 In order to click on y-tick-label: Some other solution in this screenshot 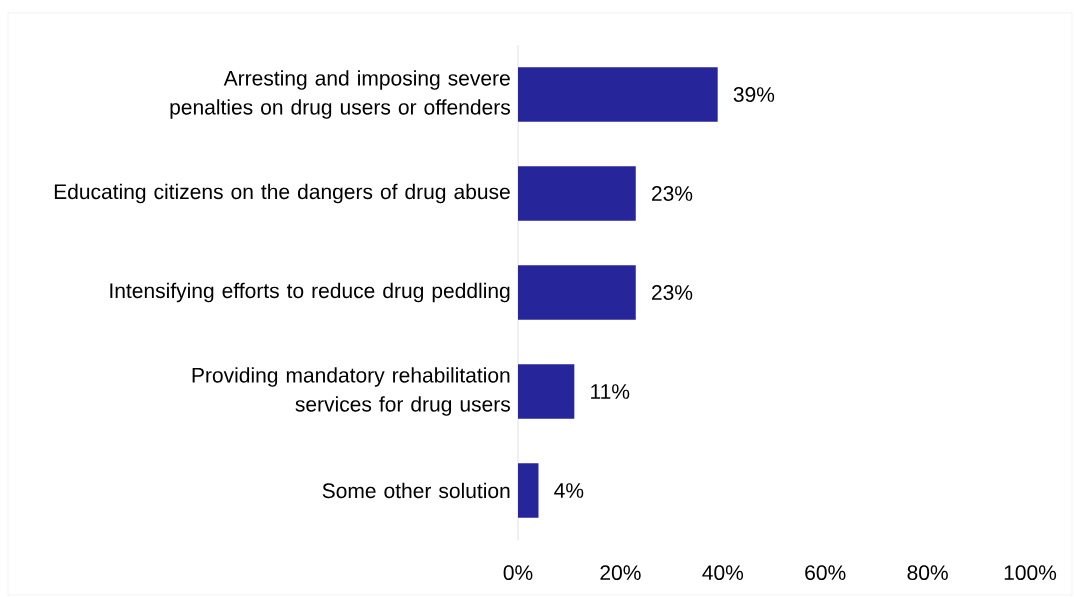, I will do `click(416, 490)`.